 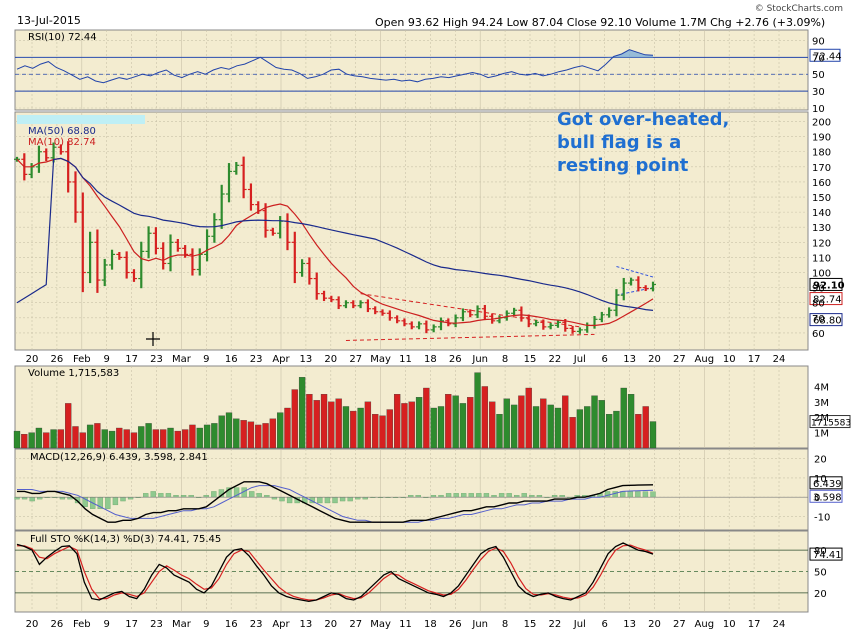 I want to click on macd-current-box, so click(x=826, y=483).